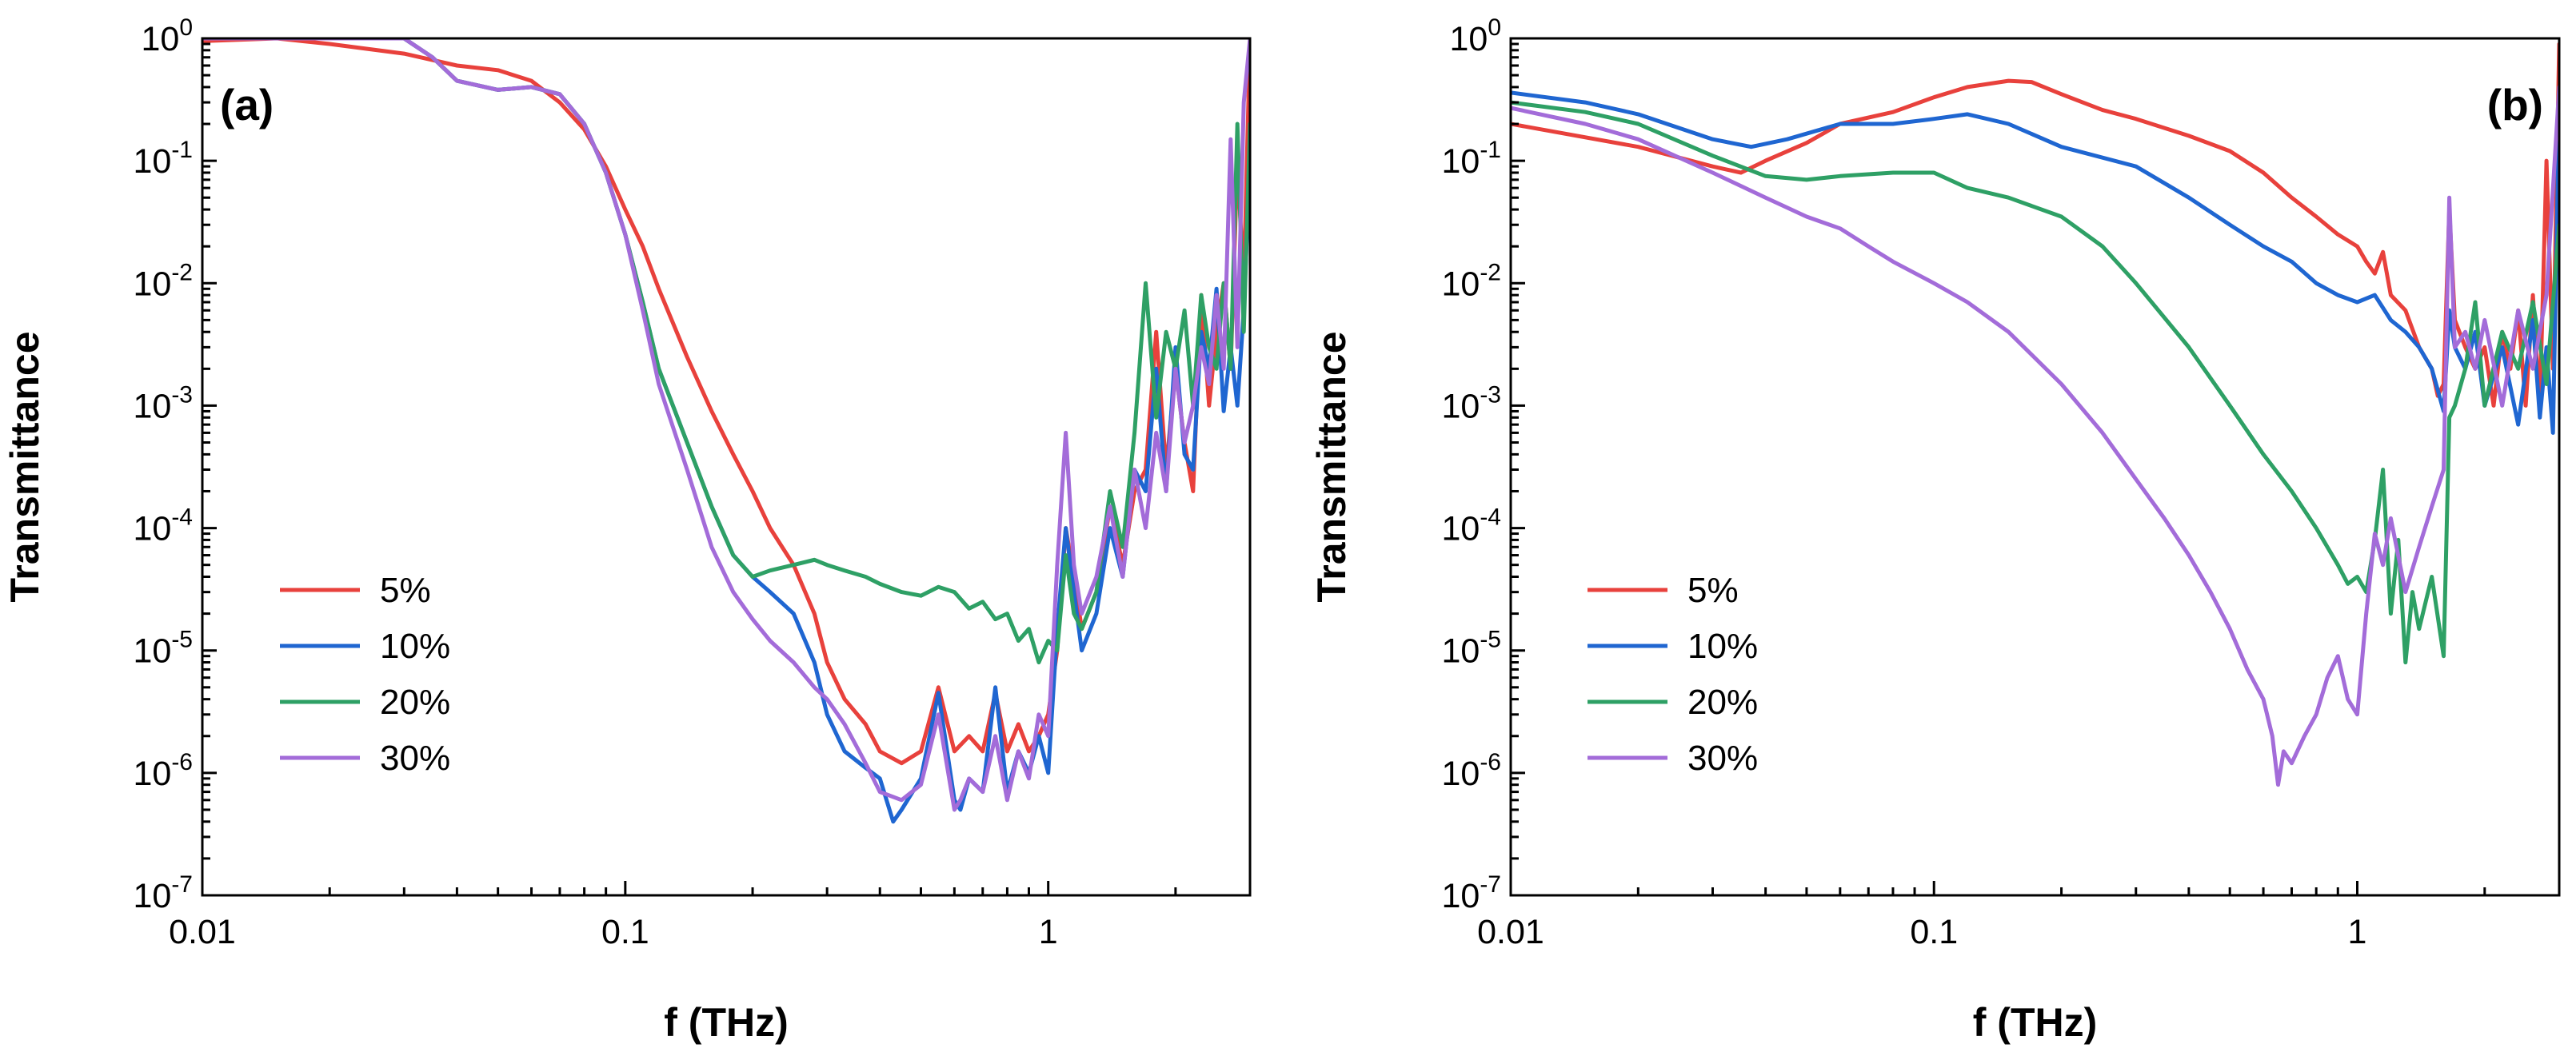 This screenshot has width=2576, height=1056. I want to click on panel-a-y-tick-exp: -7, so click(182, 885).